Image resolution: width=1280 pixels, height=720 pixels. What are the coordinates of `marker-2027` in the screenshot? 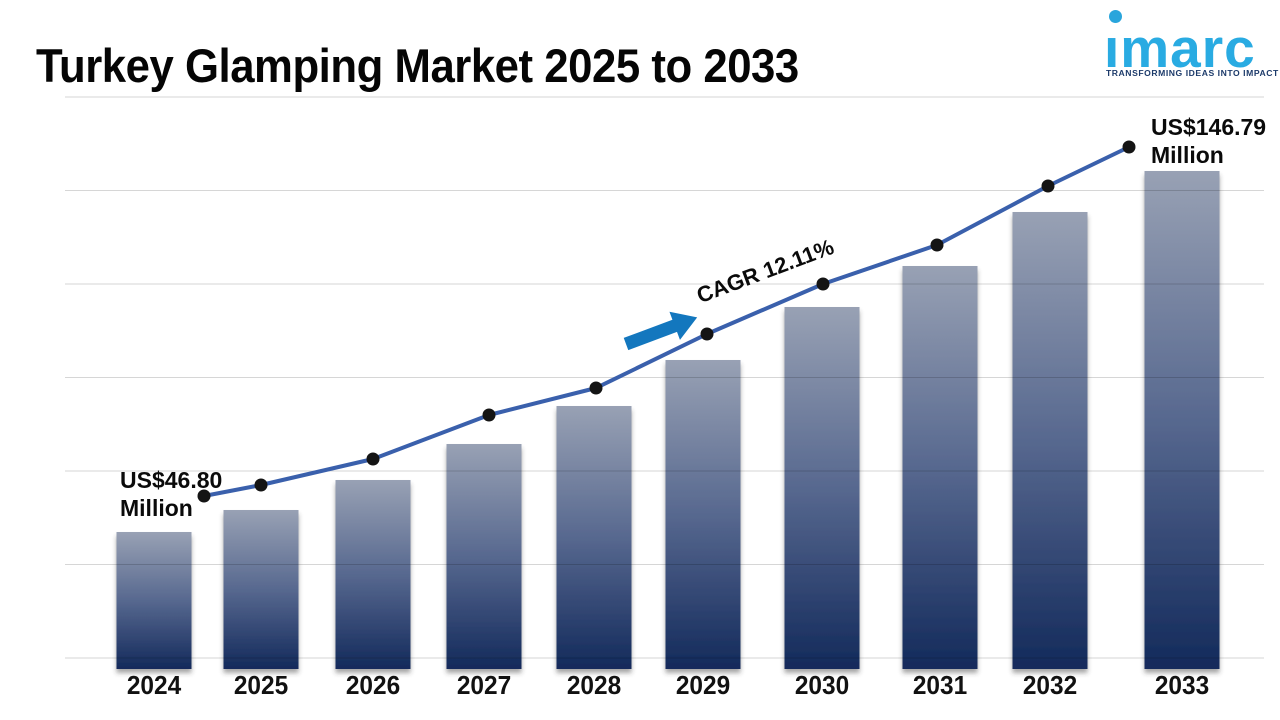 It's located at (489, 415).